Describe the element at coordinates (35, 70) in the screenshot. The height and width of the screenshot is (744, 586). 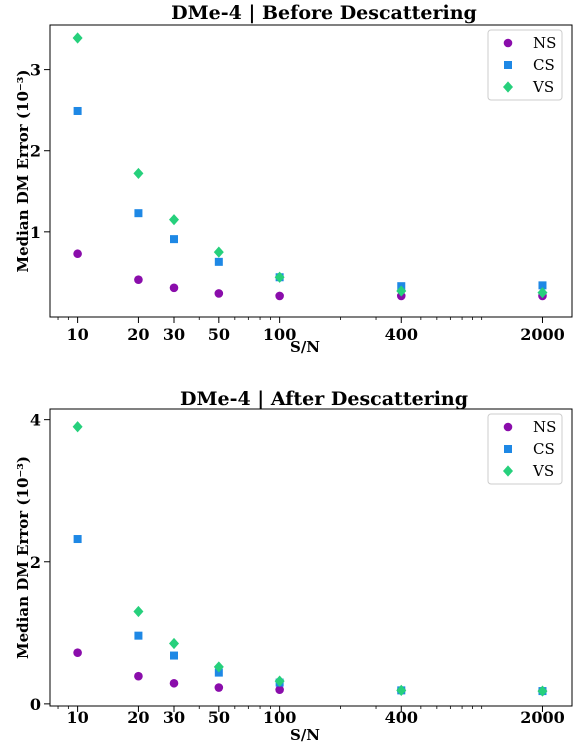
I see `y-tick-label: 3` at that location.